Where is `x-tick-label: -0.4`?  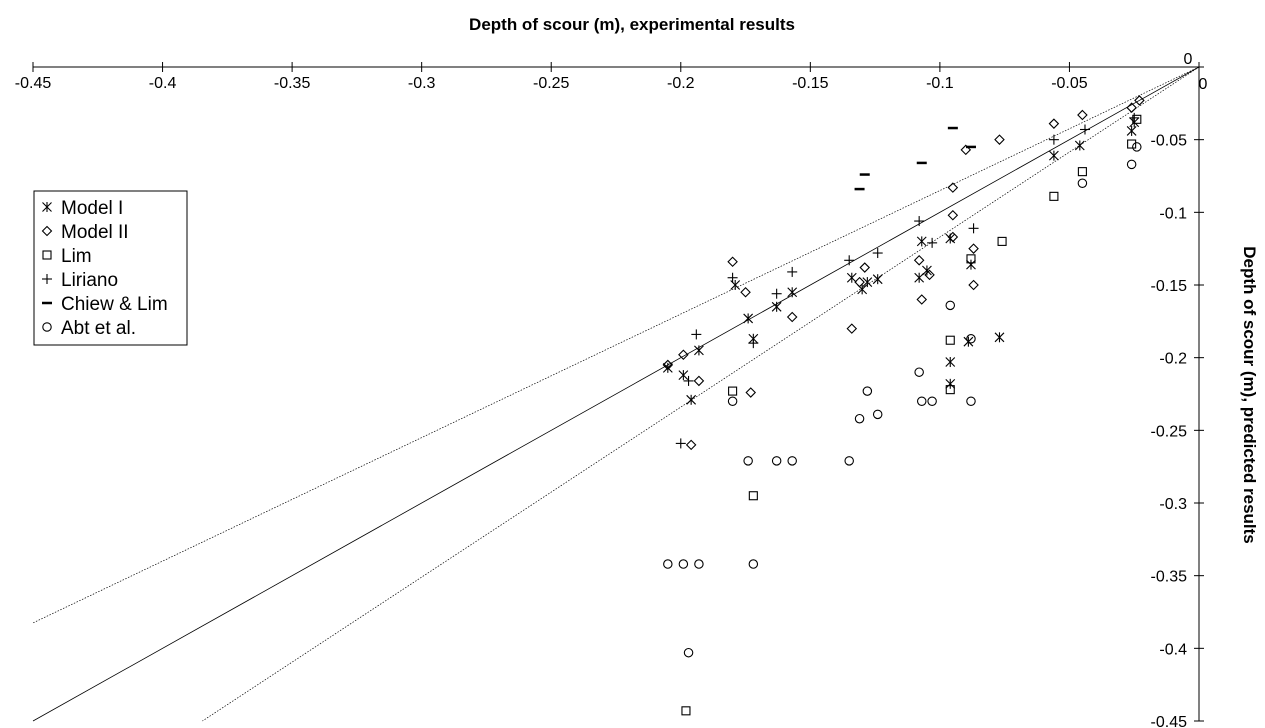
x-tick-label: -0.4 is located at coordinates (163, 83).